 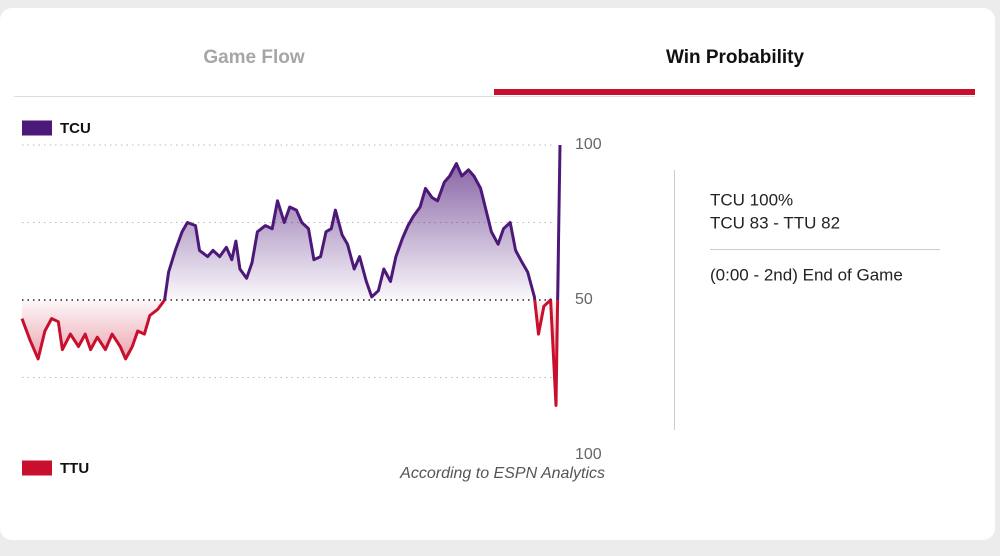 I want to click on tab-indicator, so click(x=734, y=92).